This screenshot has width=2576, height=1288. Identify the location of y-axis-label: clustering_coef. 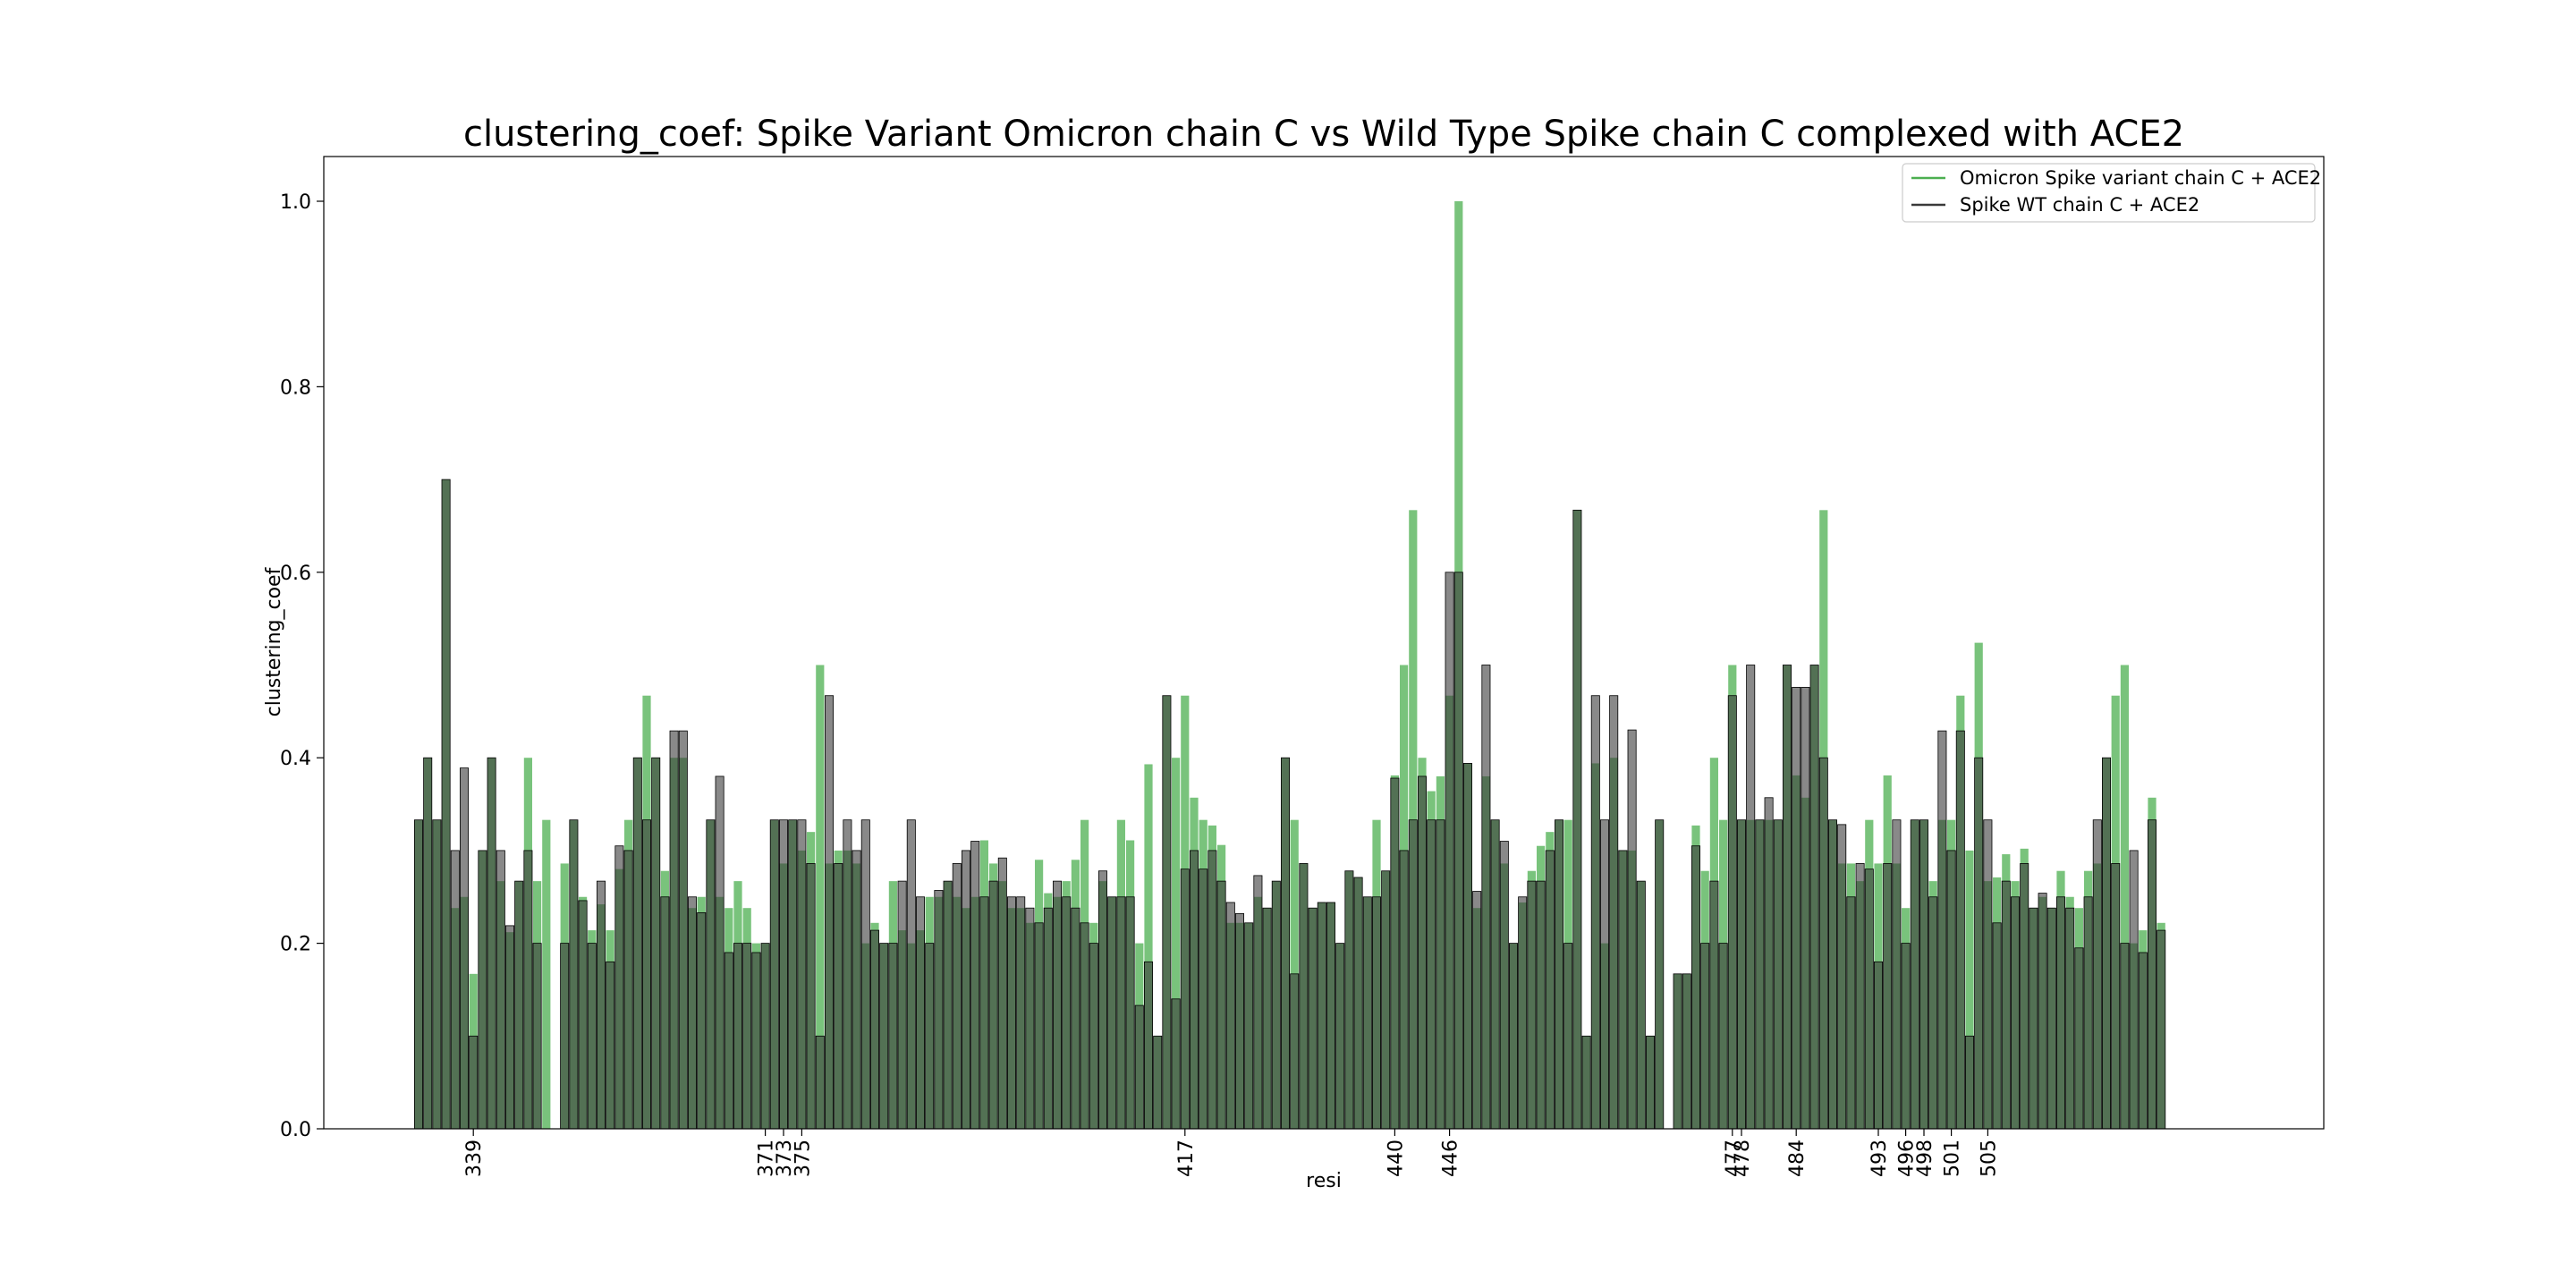
(274, 641).